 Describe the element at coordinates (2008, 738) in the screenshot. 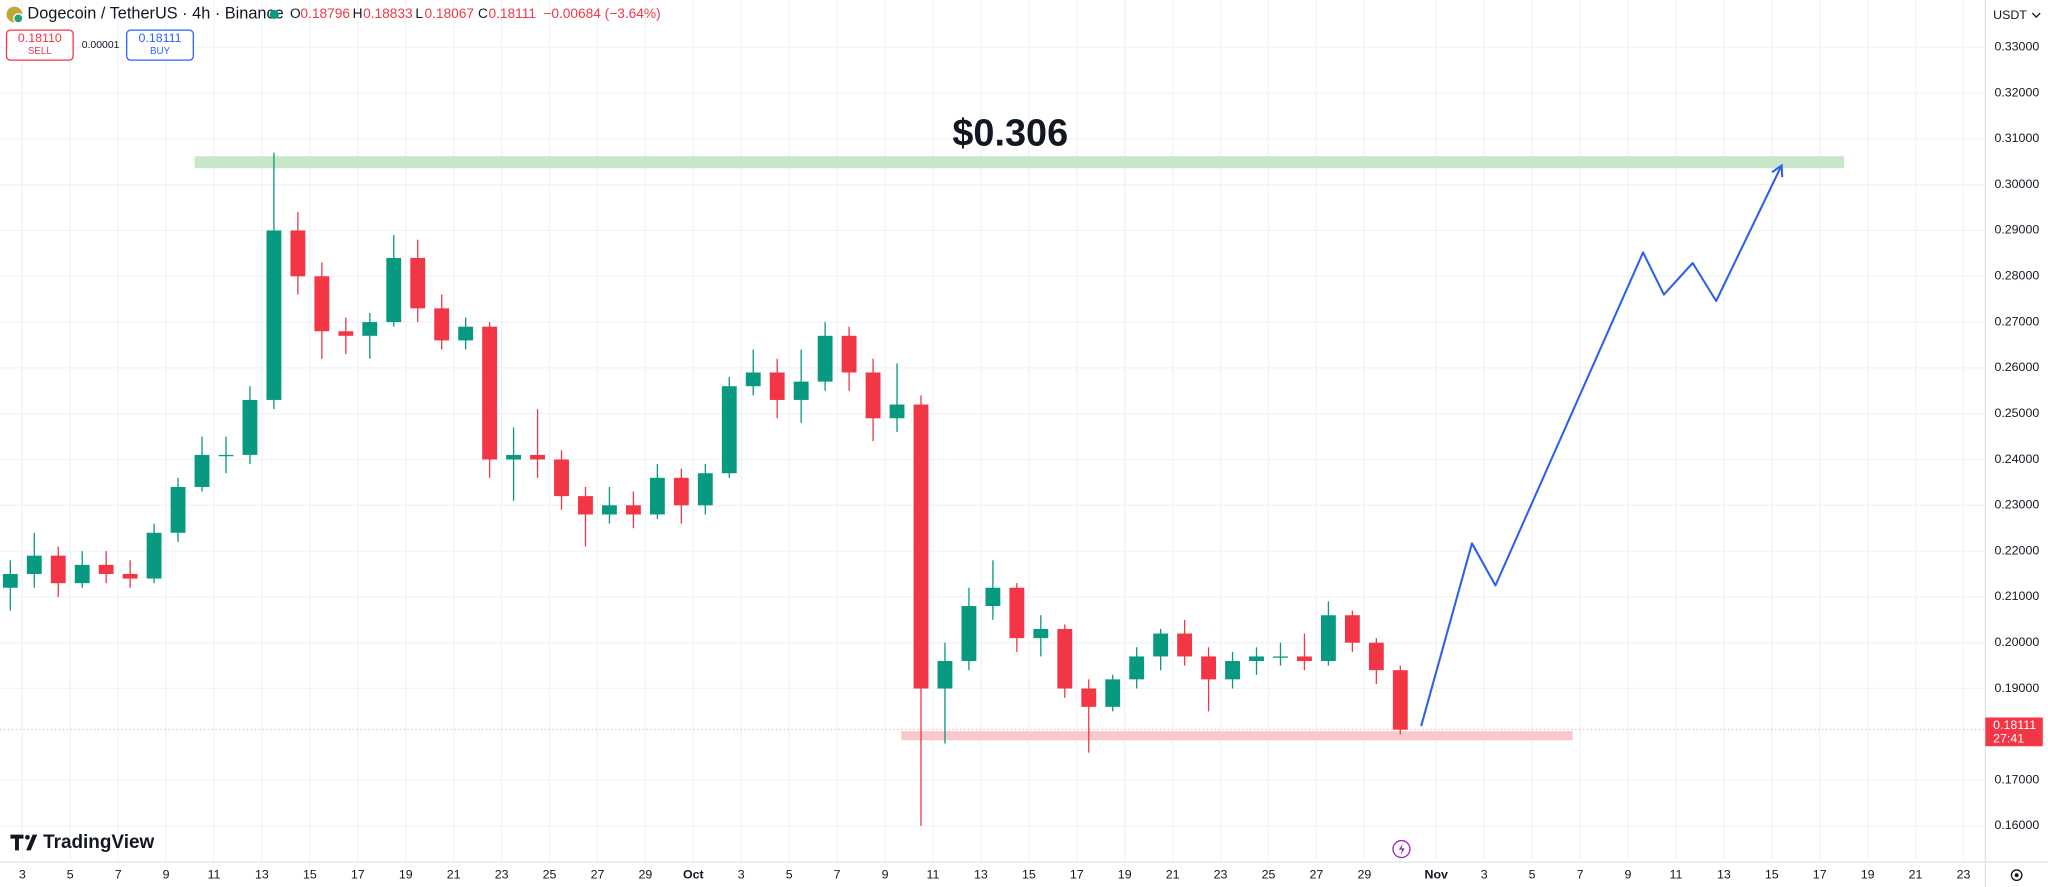

I see `price-tag-countdown: 27:41` at that location.